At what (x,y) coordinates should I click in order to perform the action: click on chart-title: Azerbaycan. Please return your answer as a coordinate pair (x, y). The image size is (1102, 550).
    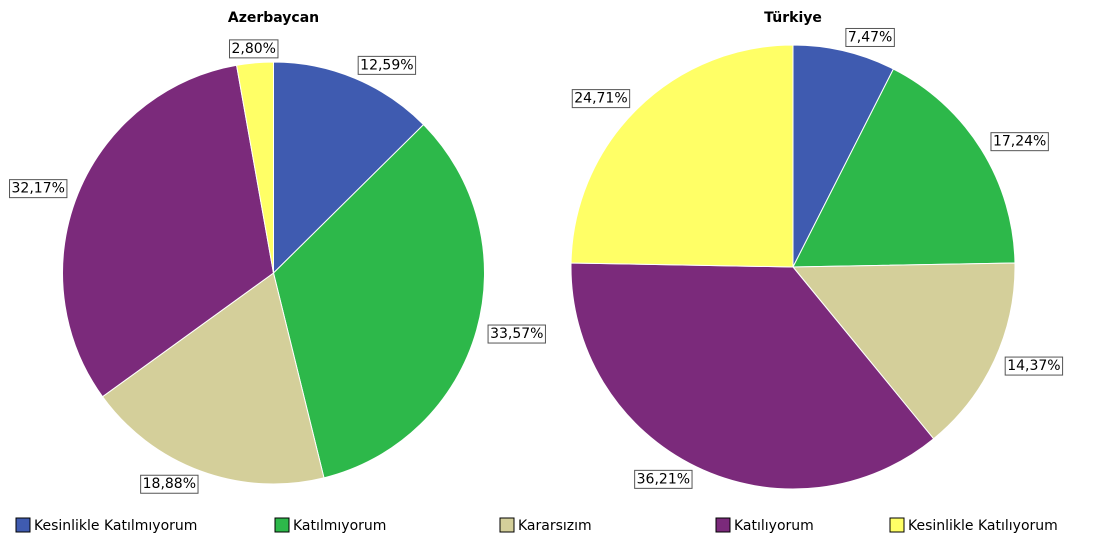
    Looking at the image, I should click on (273, 18).